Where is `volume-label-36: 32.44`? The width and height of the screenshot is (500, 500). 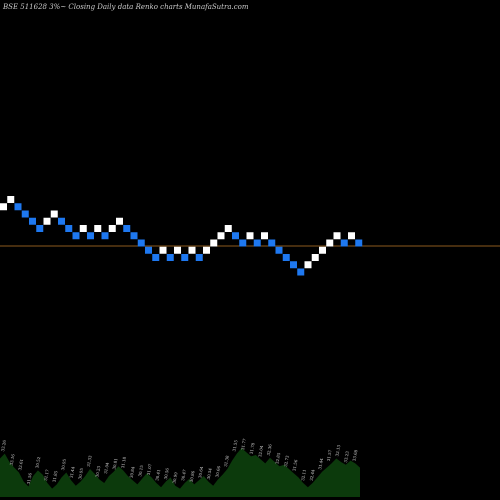 volume-label-36: 32.44 is located at coordinates (312, 475).